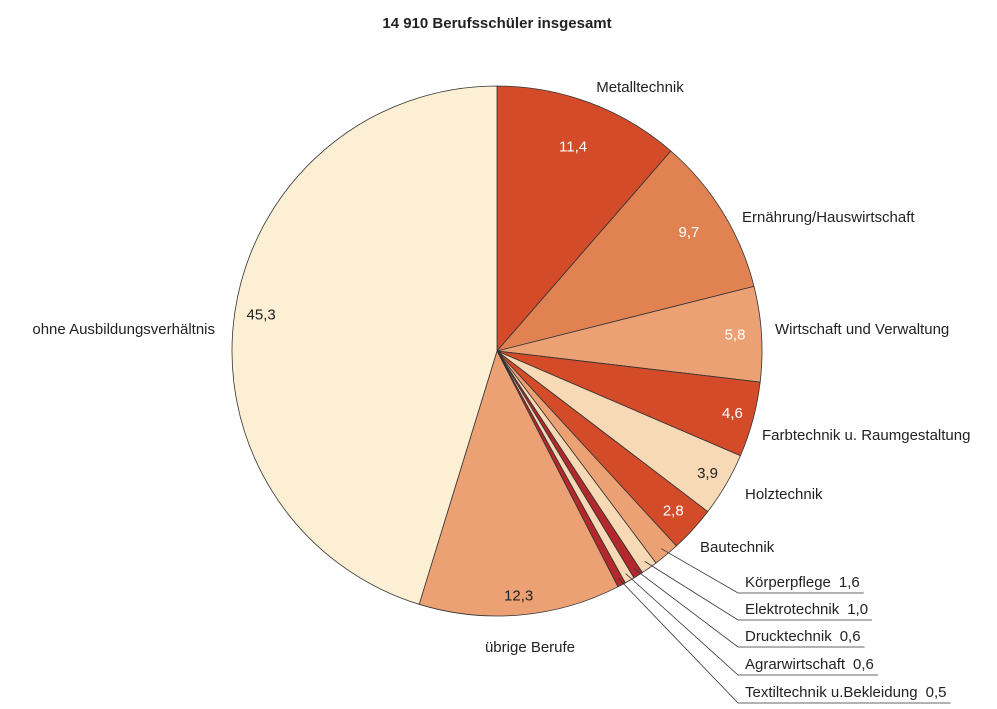  I want to click on slice-label: Holztechnik, so click(784, 494).